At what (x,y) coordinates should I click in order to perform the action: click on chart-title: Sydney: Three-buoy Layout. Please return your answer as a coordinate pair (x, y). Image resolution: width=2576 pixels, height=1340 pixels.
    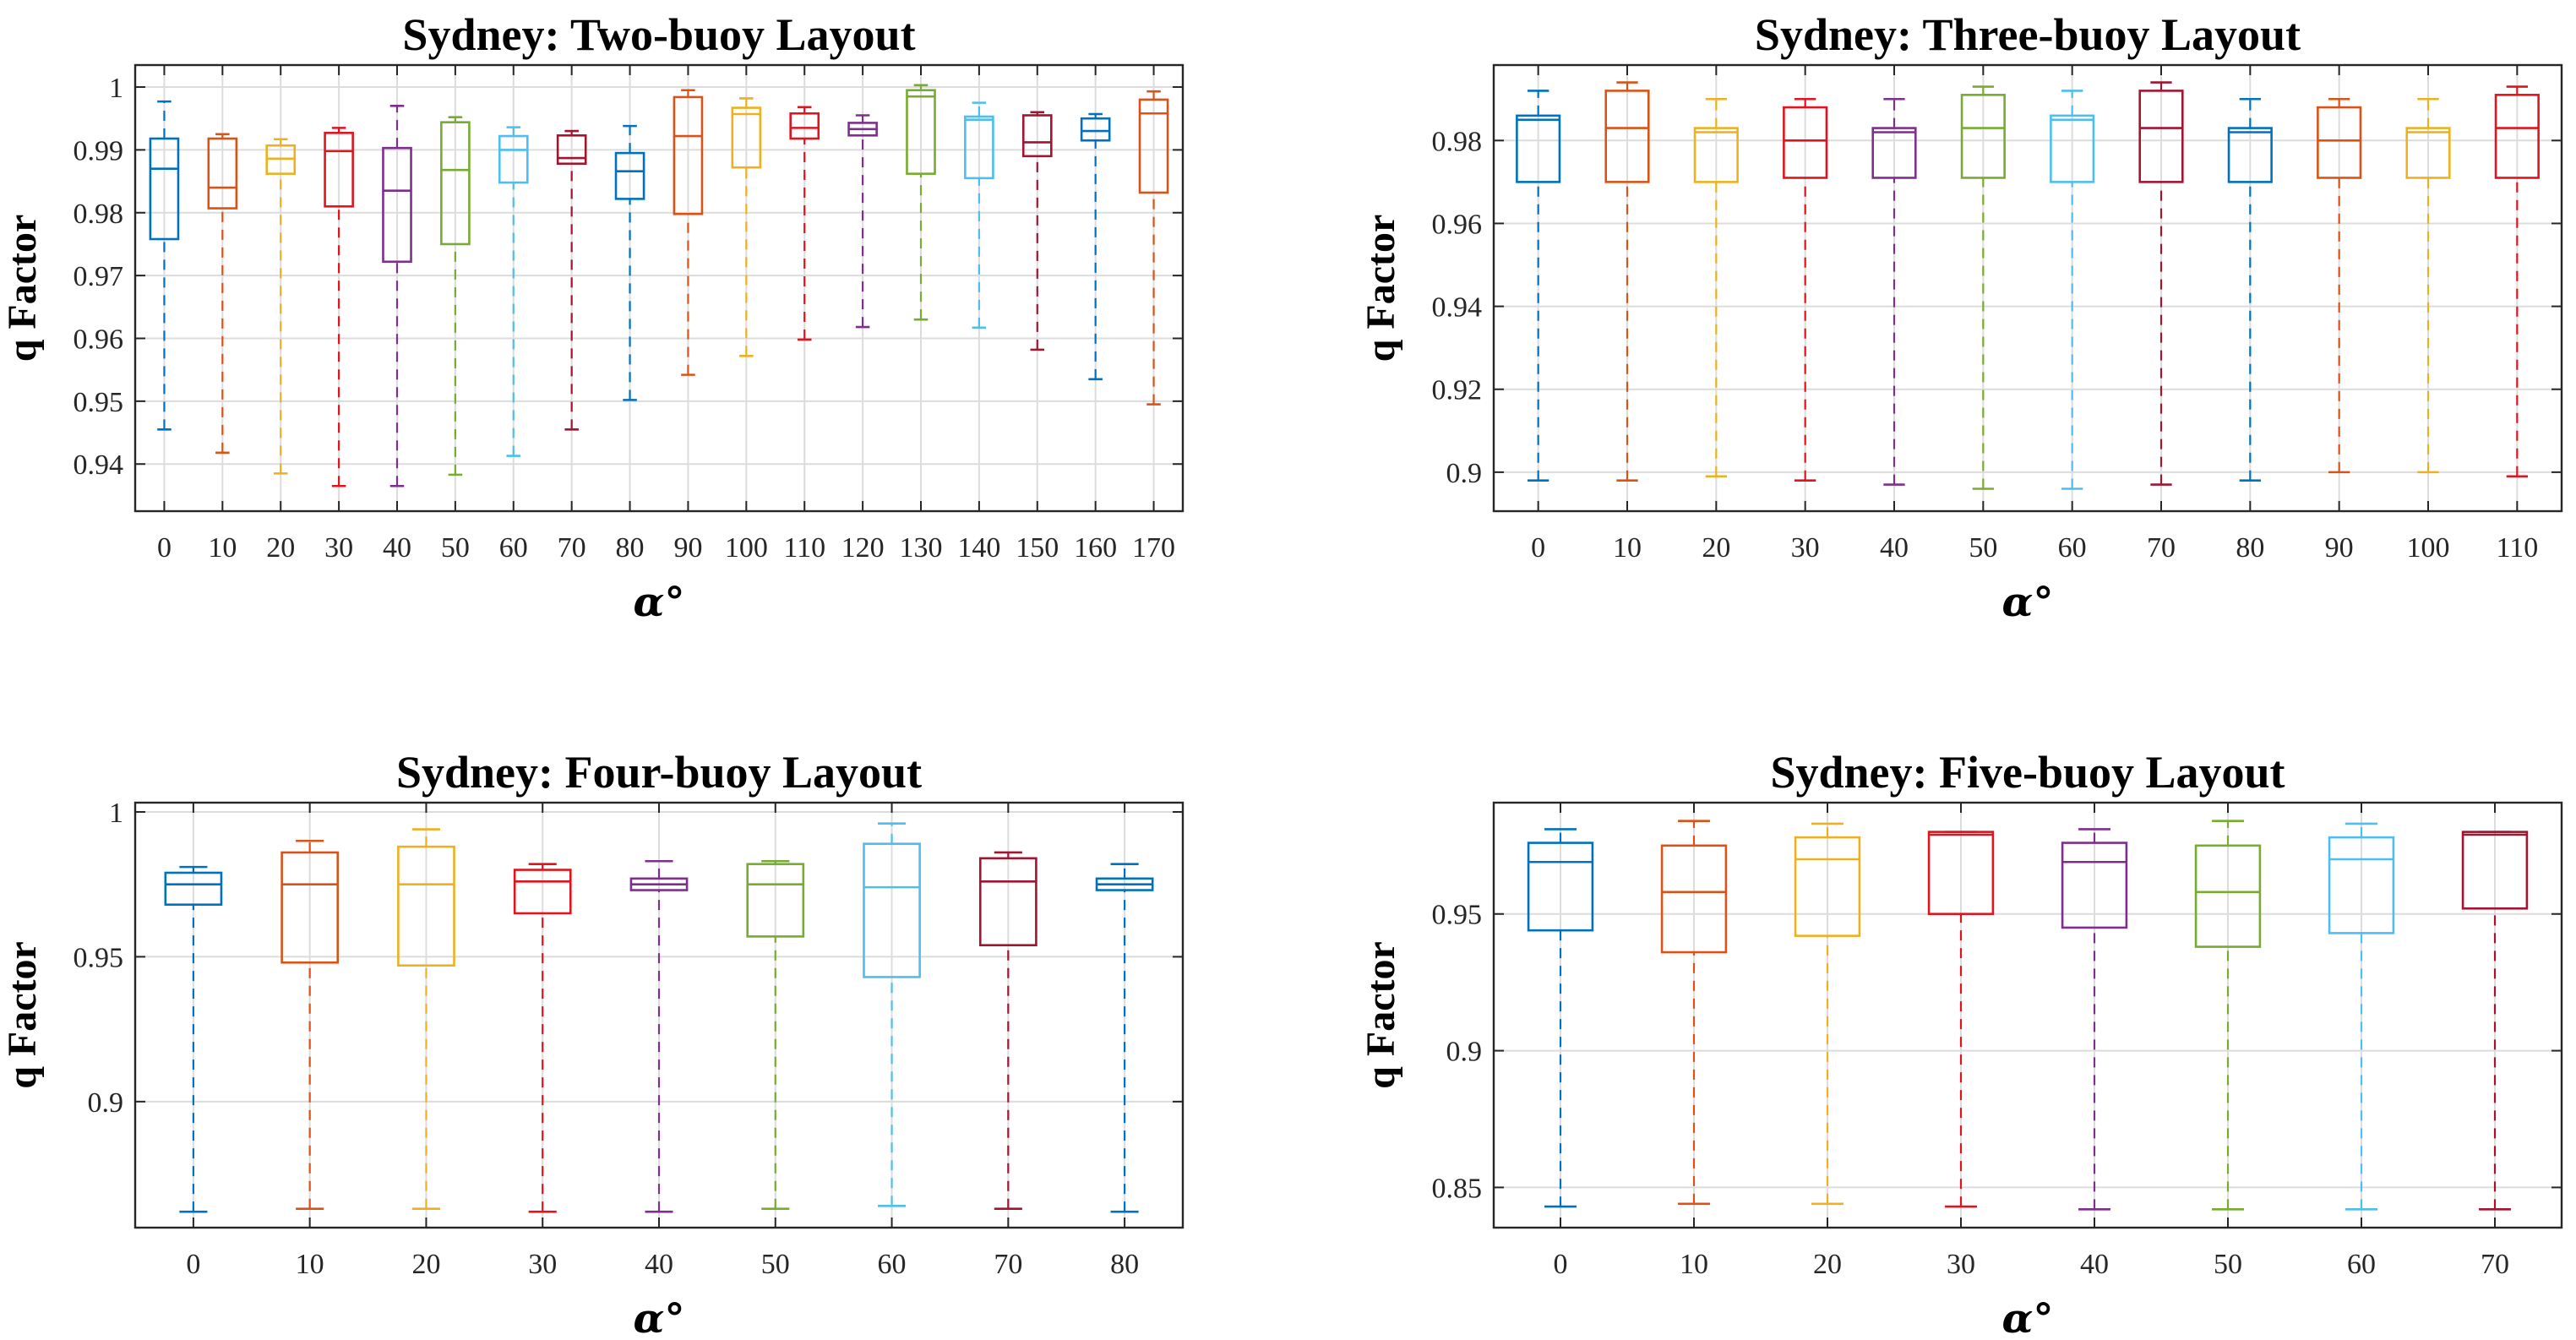
    Looking at the image, I should click on (2028, 34).